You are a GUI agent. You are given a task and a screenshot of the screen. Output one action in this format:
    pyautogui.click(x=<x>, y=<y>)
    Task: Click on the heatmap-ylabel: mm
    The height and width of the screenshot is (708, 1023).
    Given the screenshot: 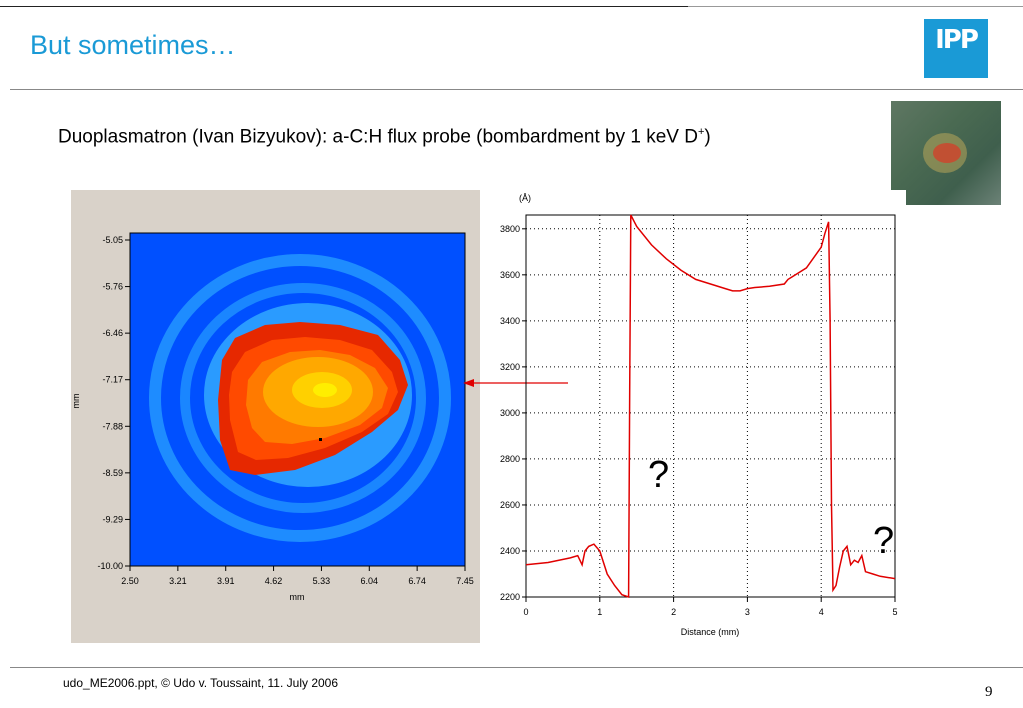 What is the action you would take?
    pyautogui.click(x=76, y=401)
    